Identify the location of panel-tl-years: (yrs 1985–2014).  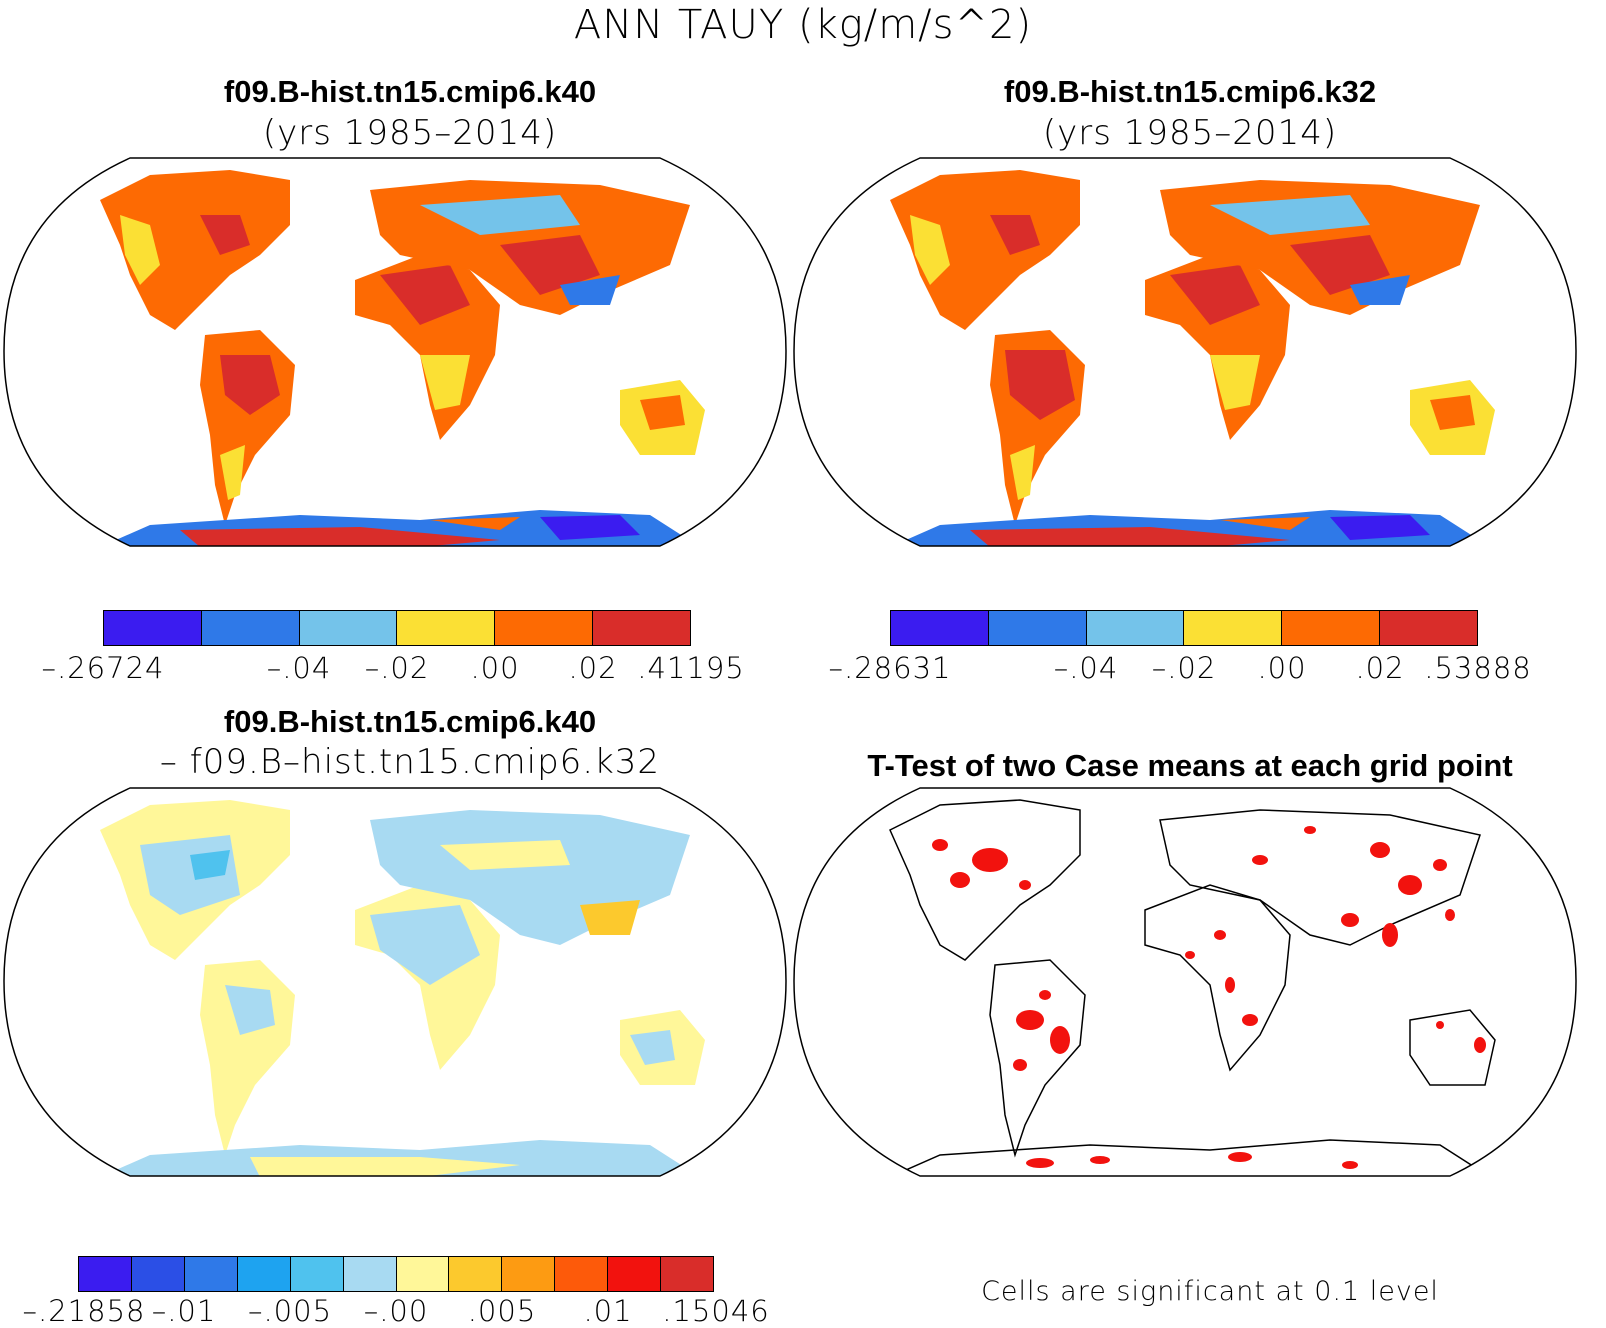
(410, 133).